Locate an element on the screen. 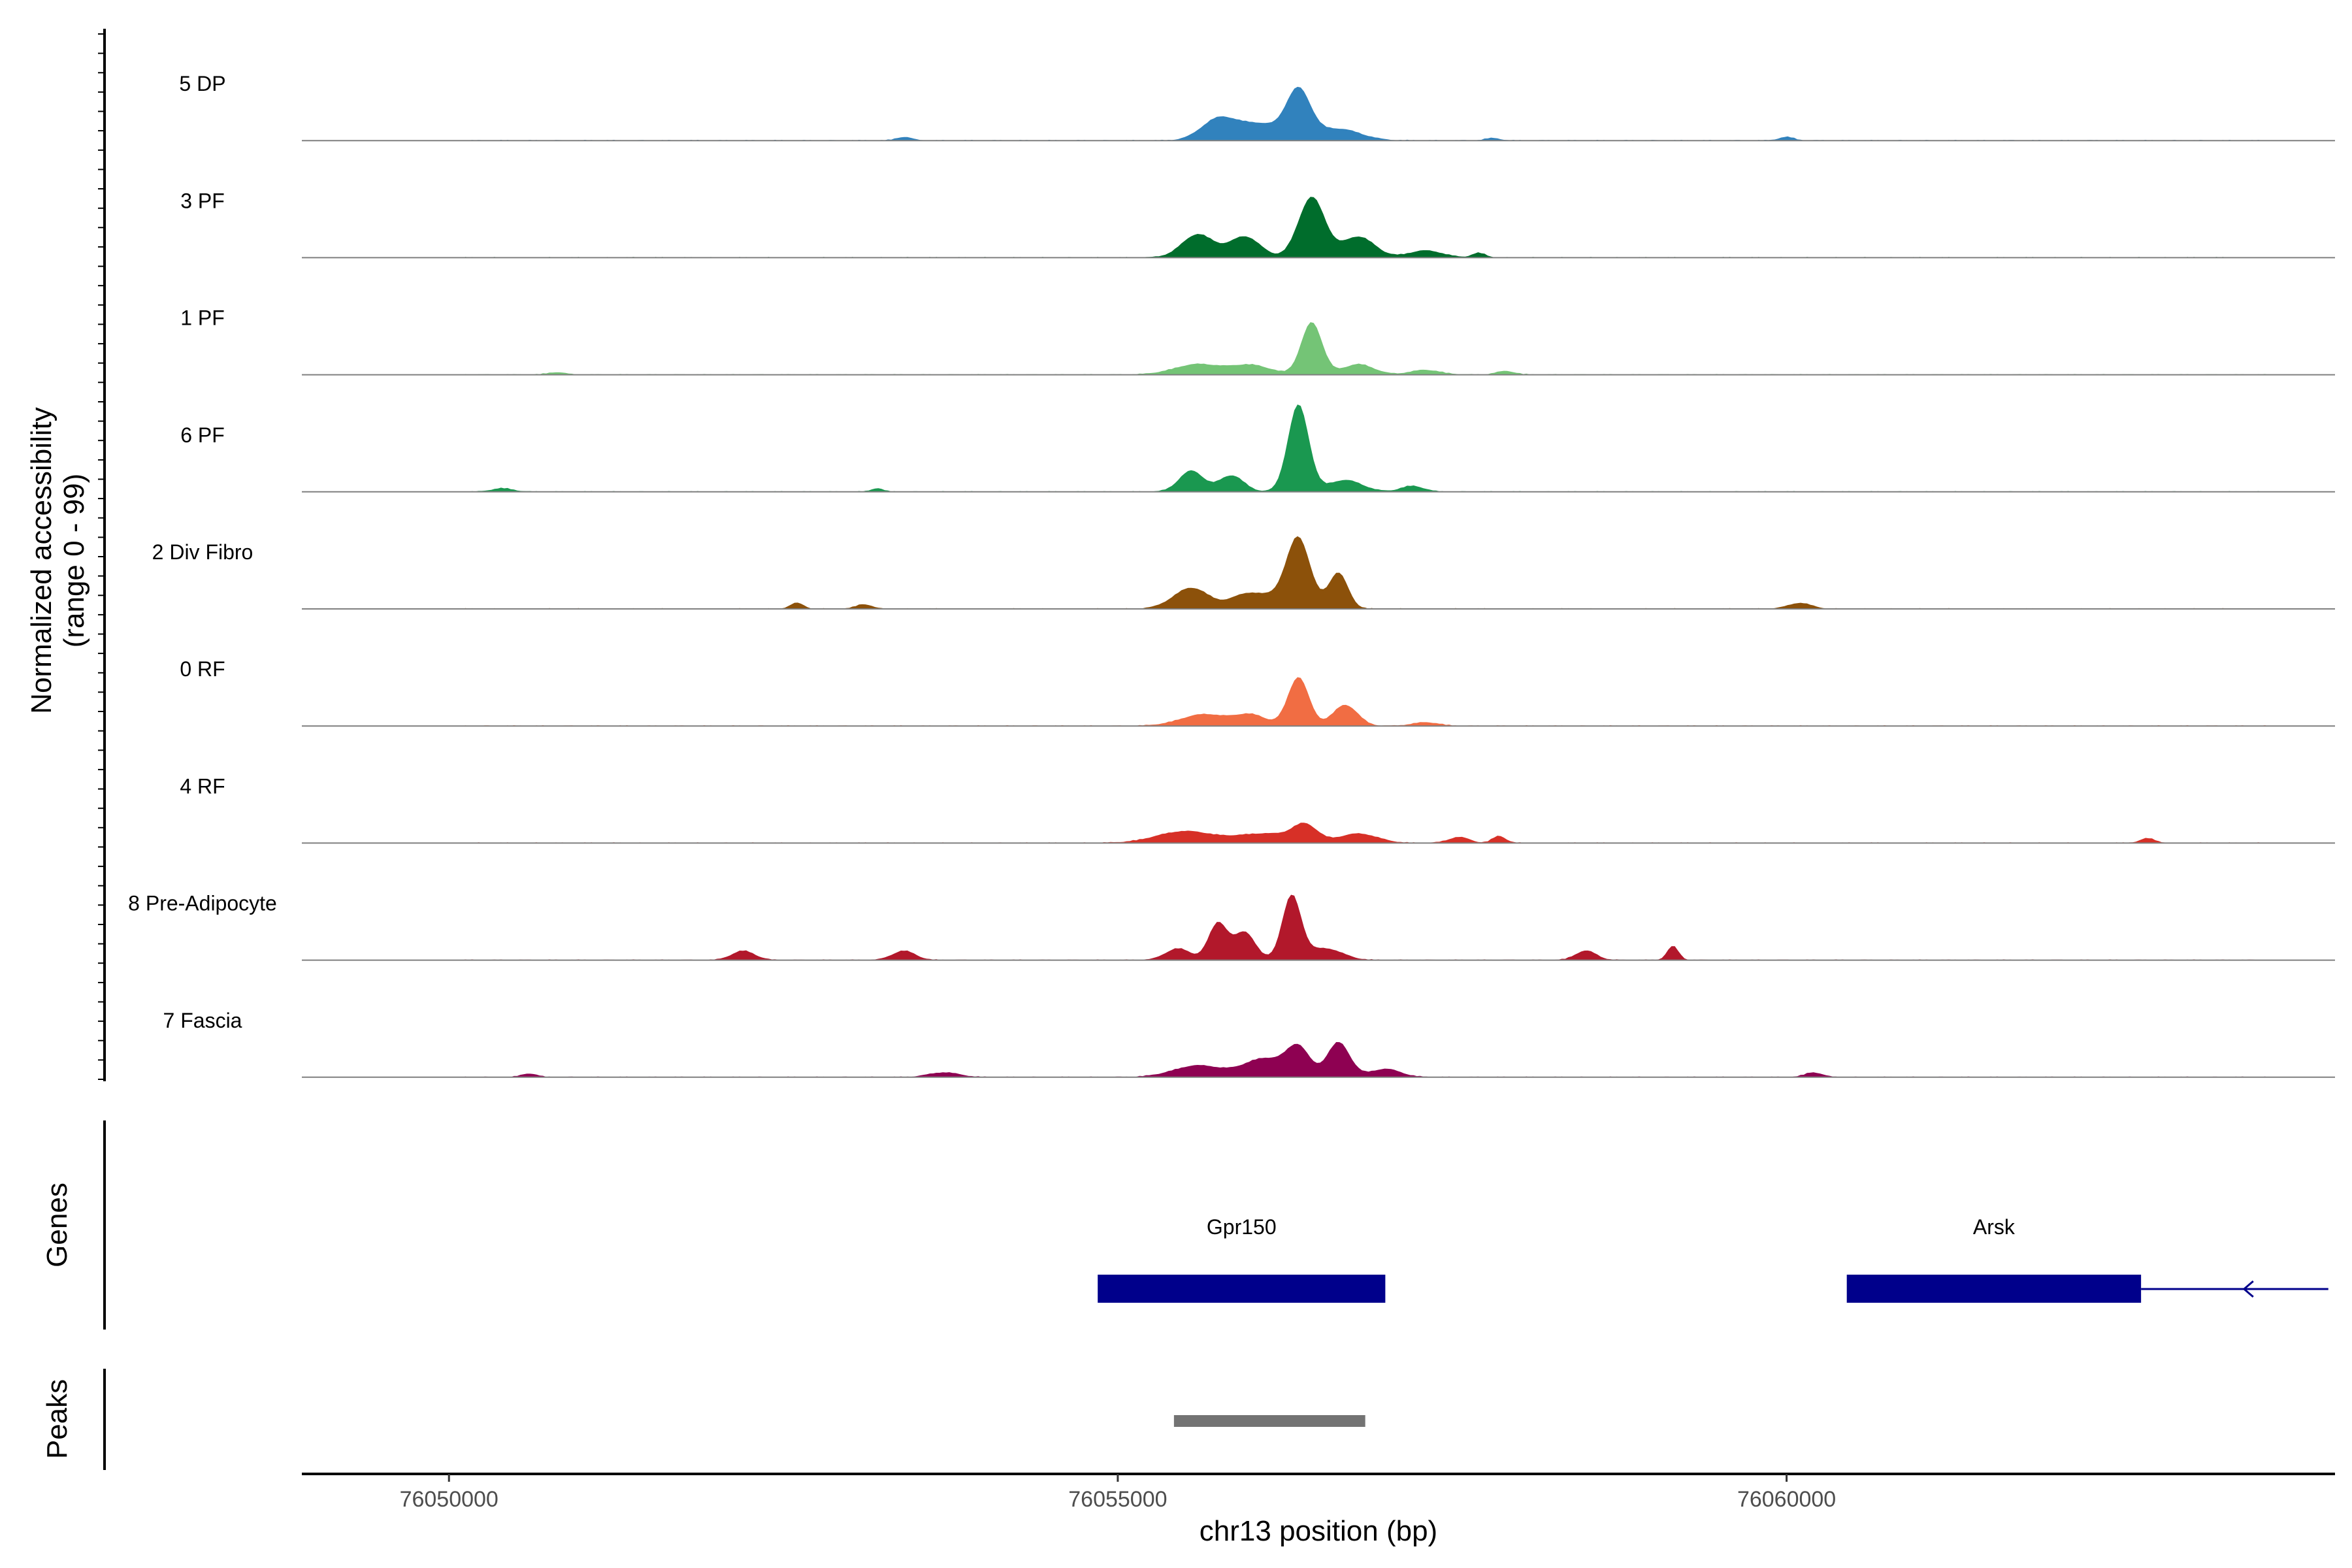  track-7-label: 4 RF is located at coordinates (202, 786).